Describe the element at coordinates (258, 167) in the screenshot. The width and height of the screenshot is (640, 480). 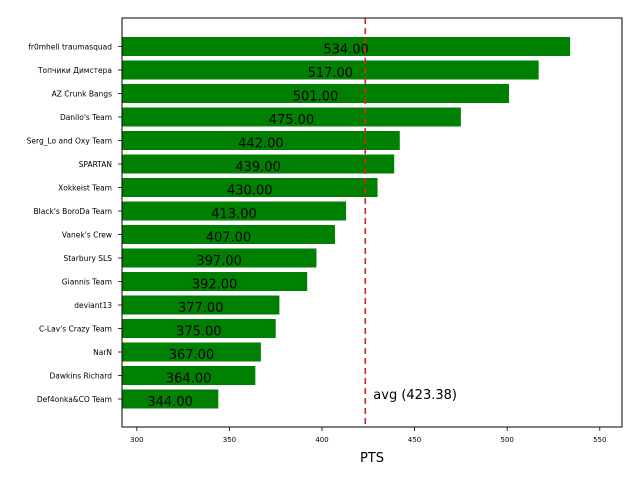
I see `bar-value-label: 439.00` at that location.